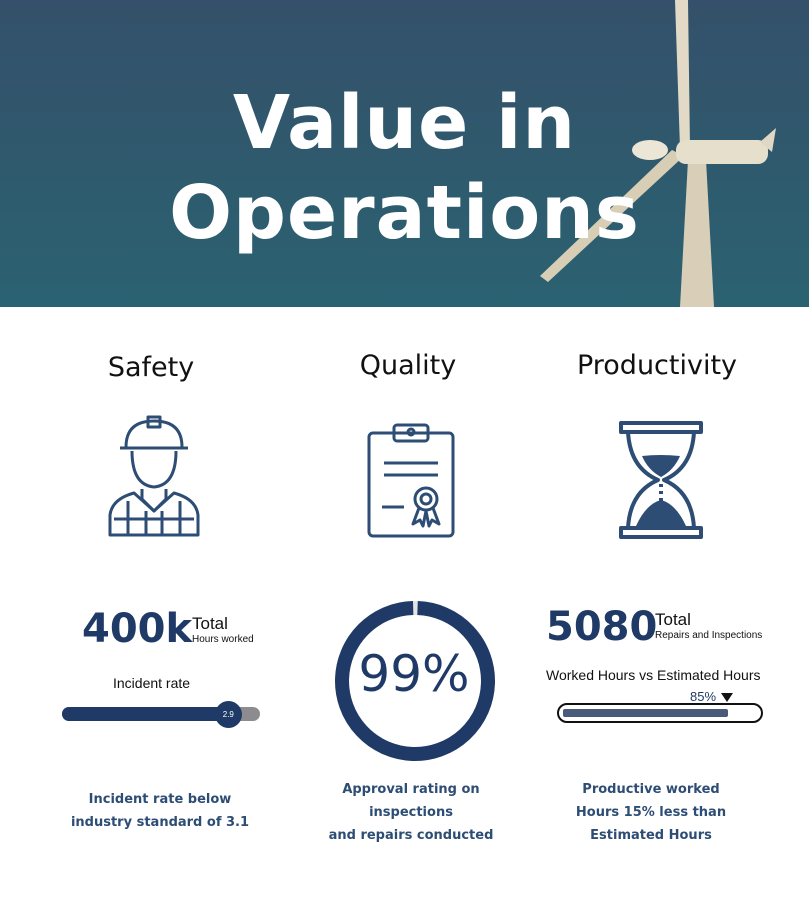  Describe the element at coordinates (414, 674) in the screenshot. I see `approval-value: 99%` at that location.